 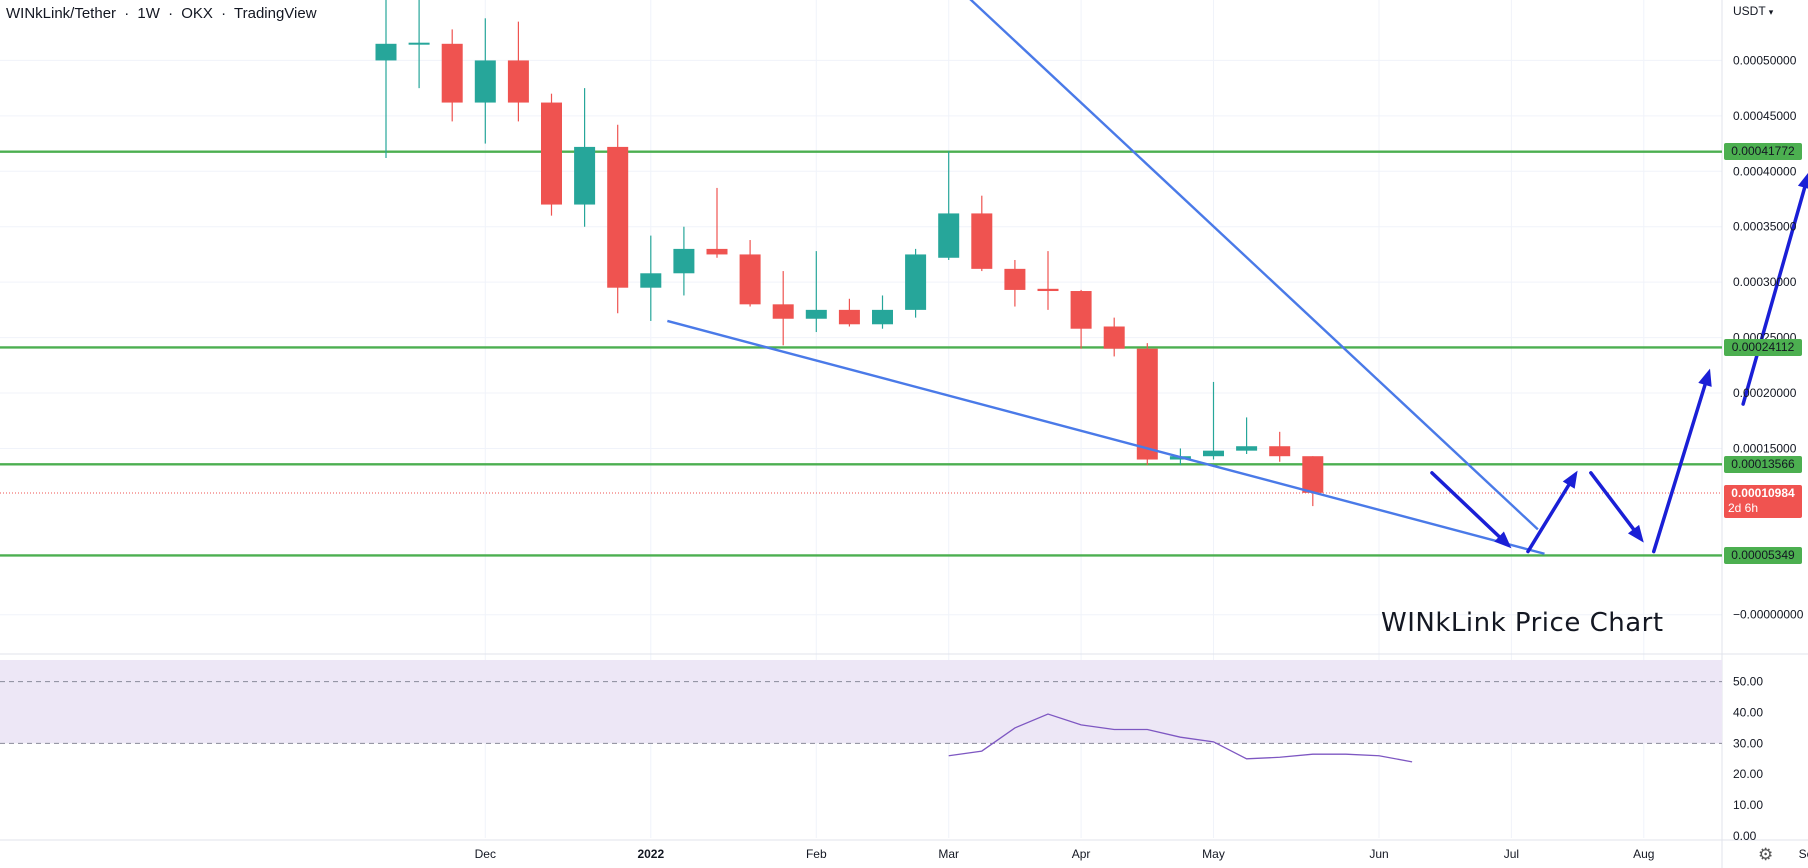 I want to click on rsi-tick-label: 10.00, so click(x=1748, y=805).